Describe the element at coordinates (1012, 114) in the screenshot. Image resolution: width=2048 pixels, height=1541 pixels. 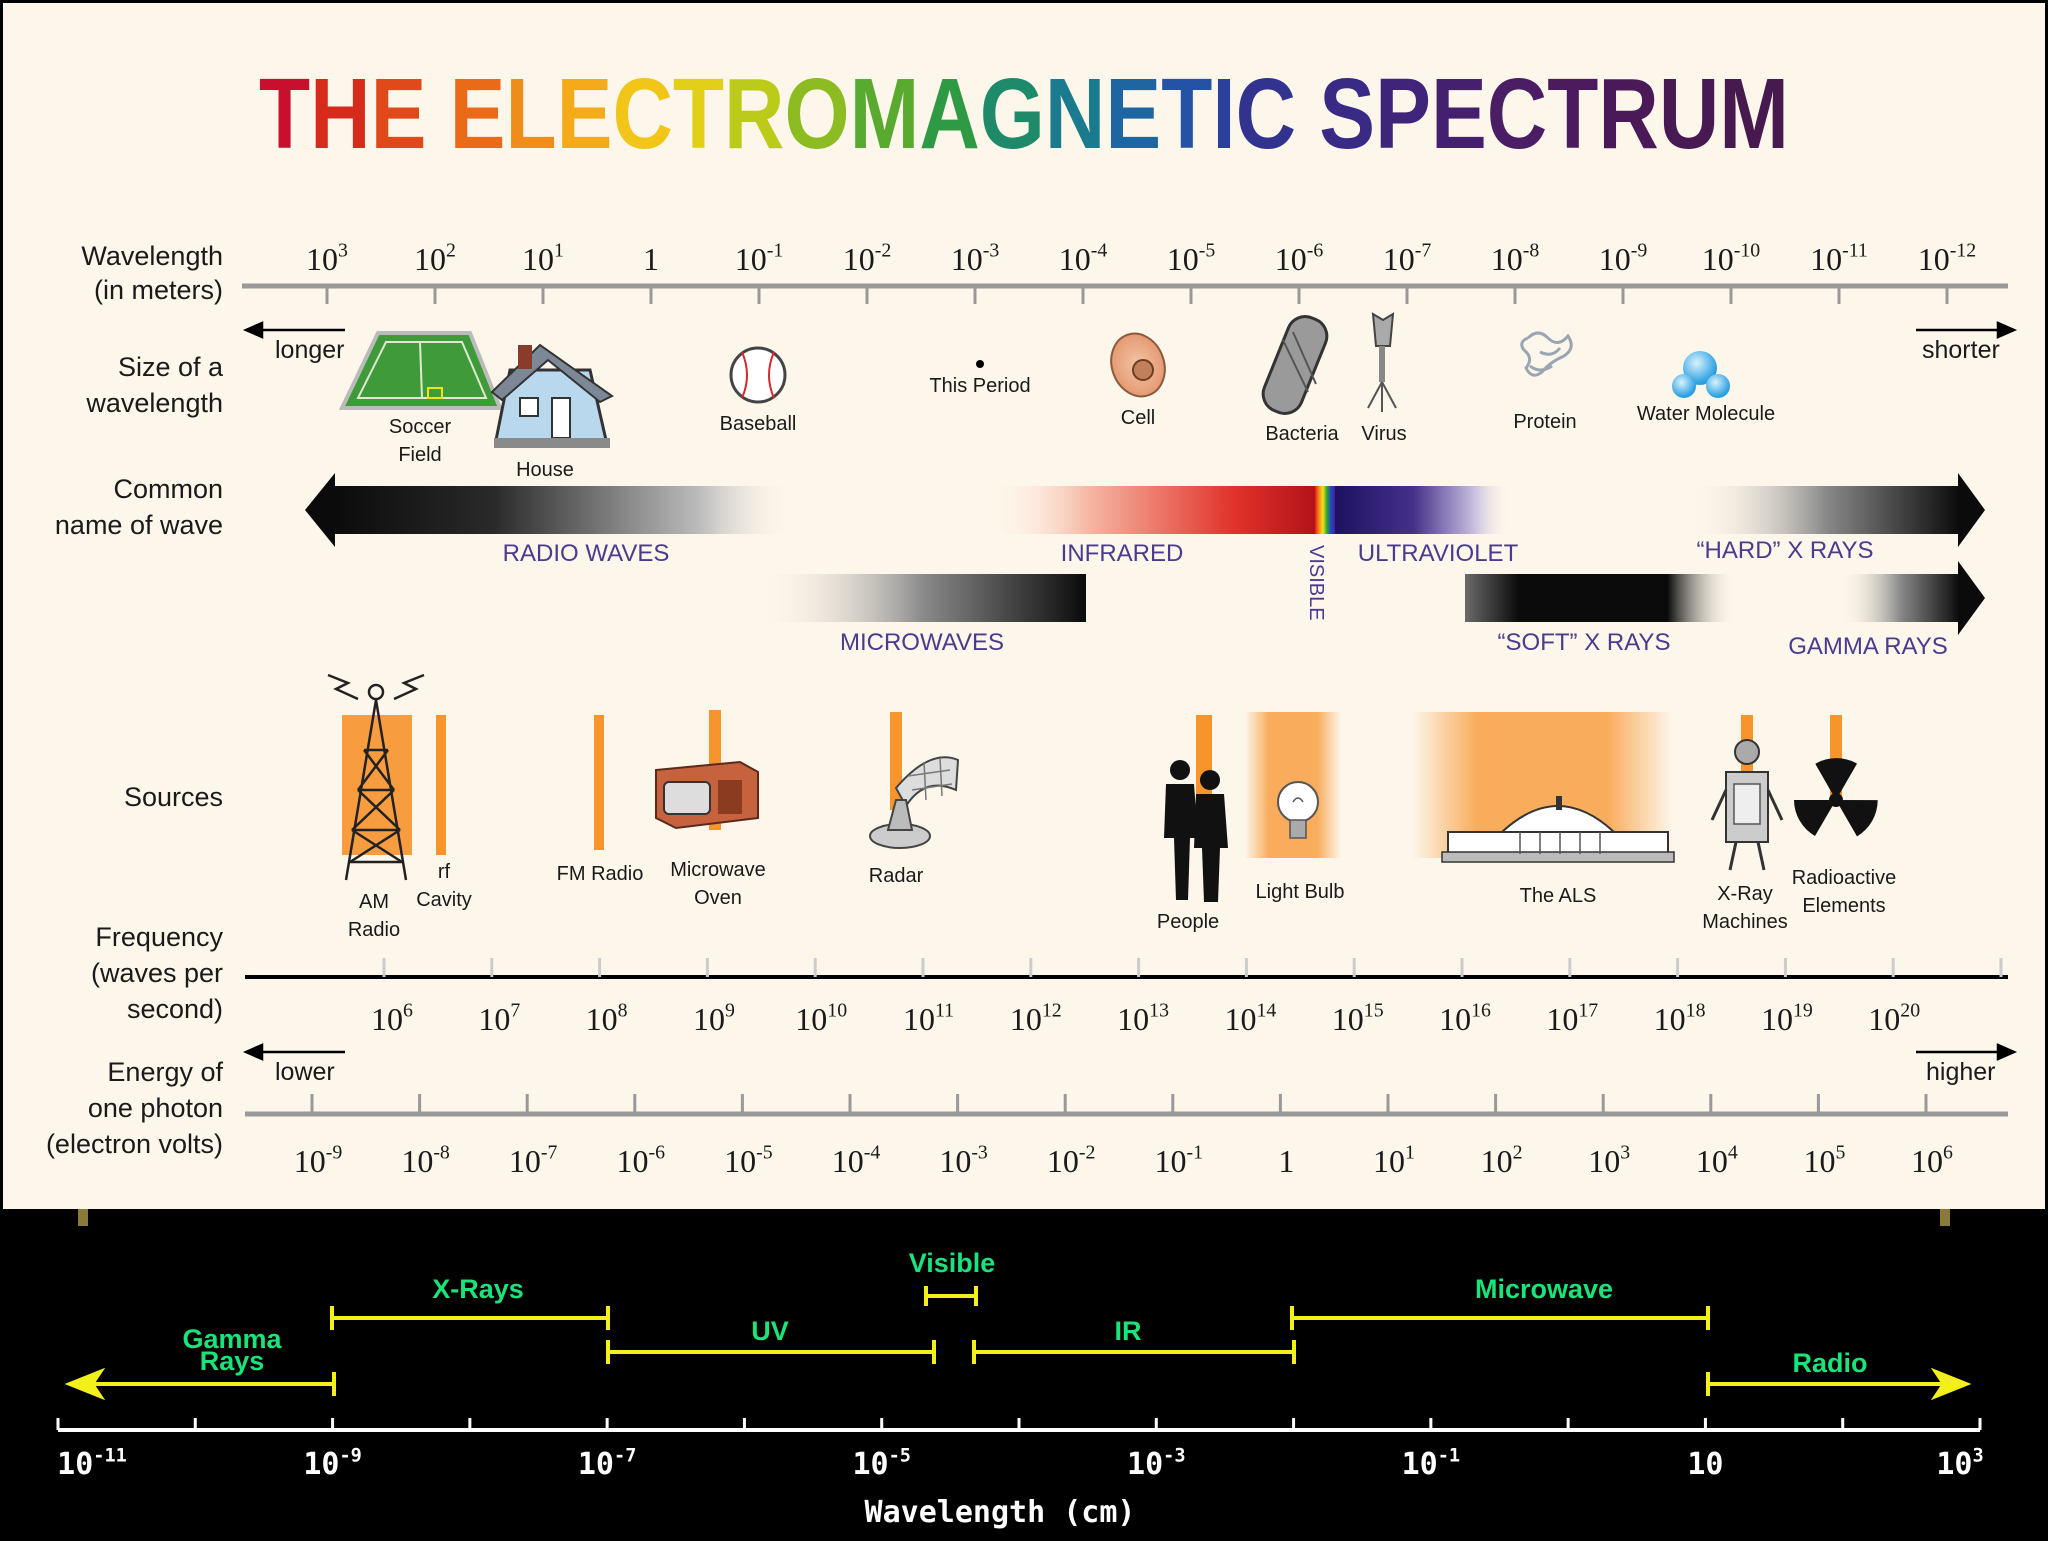
I see `title-letter: G` at that location.